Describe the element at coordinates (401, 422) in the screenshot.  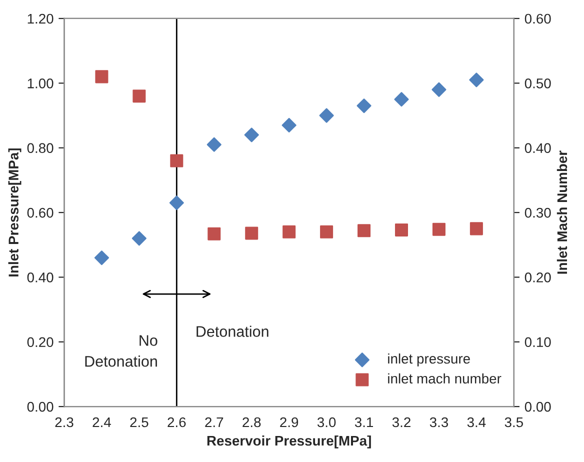
I see `x-tick-label: 3.2` at that location.